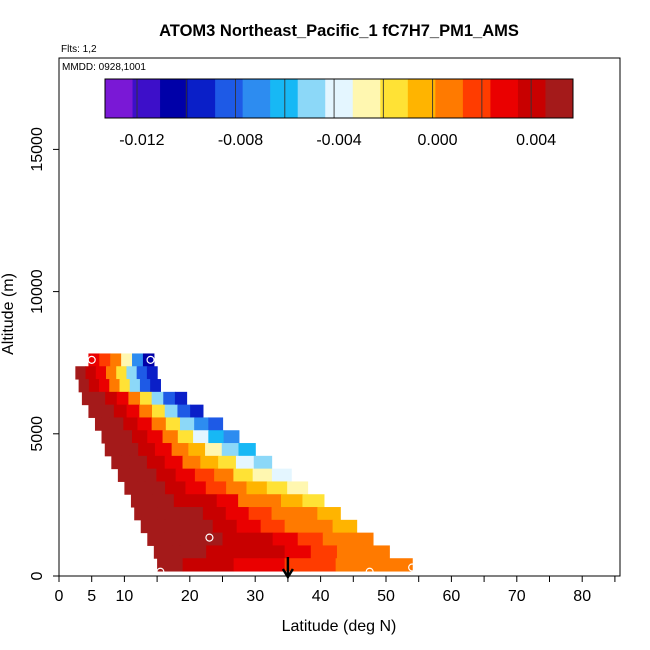 The image size is (650, 650). What do you see at coordinates (79, 49) in the screenshot?
I see `flights-label: Flts: 1,2` at bounding box center [79, 49].